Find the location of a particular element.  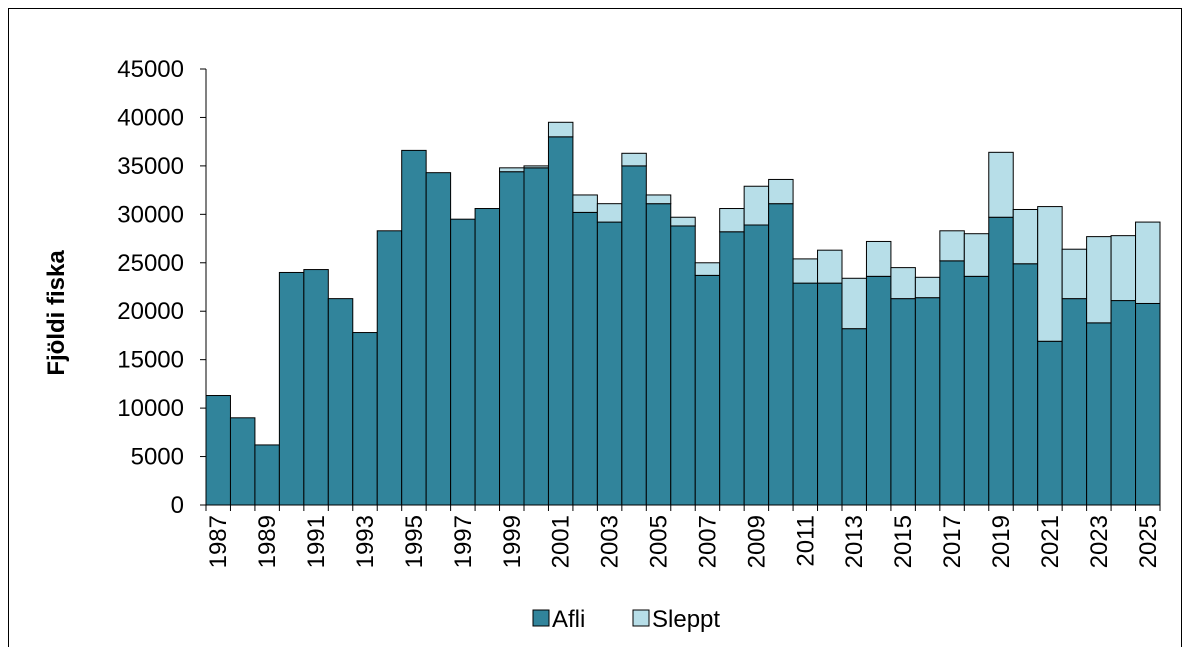

bar-afli-2004 is located at coordinates (634, 335).